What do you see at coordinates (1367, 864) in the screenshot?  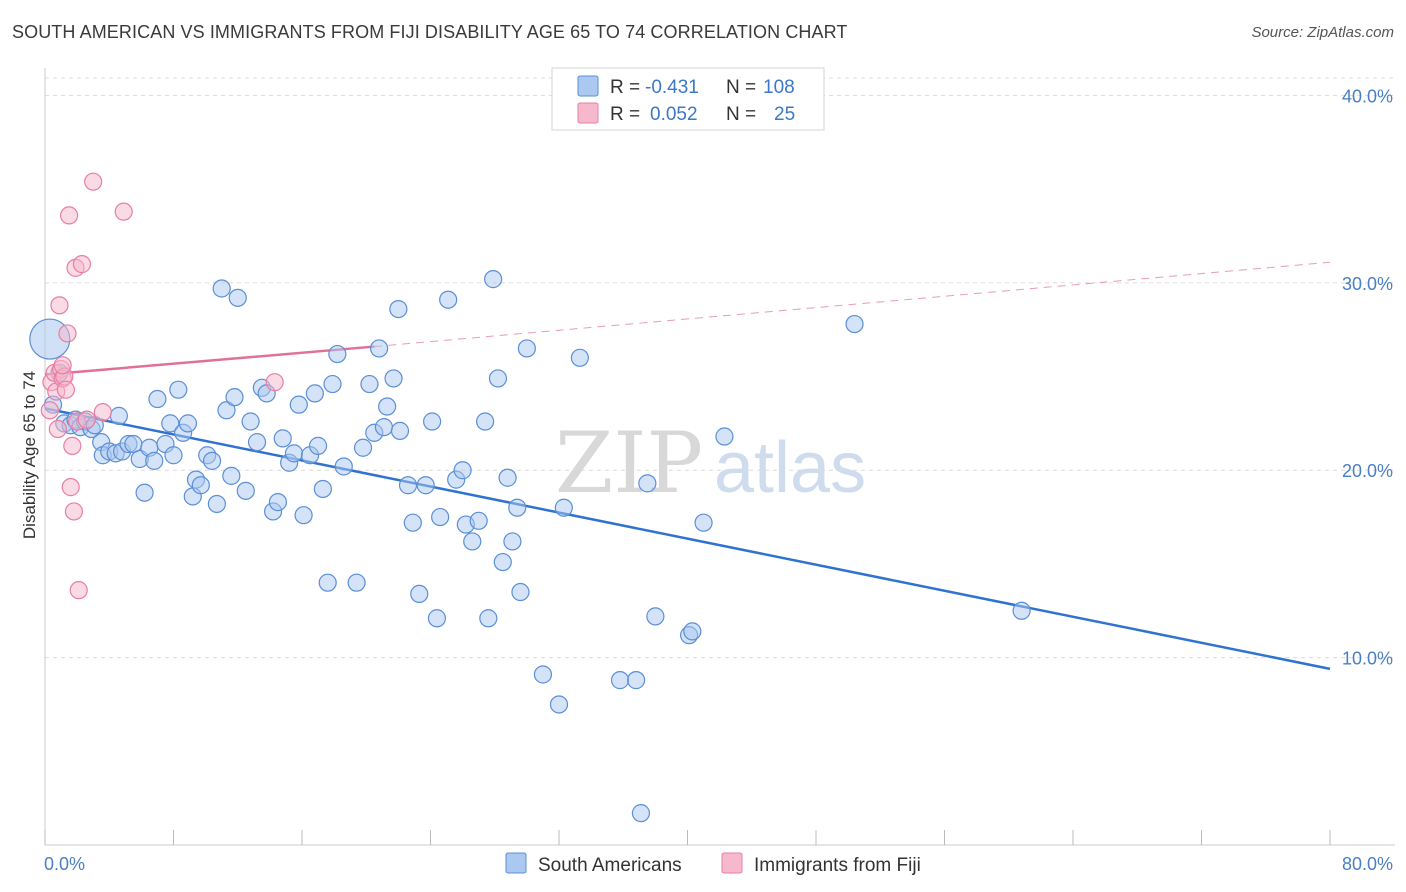 I see `x-tick-label-max: 80.0%` at bounding box center [1367, 864].